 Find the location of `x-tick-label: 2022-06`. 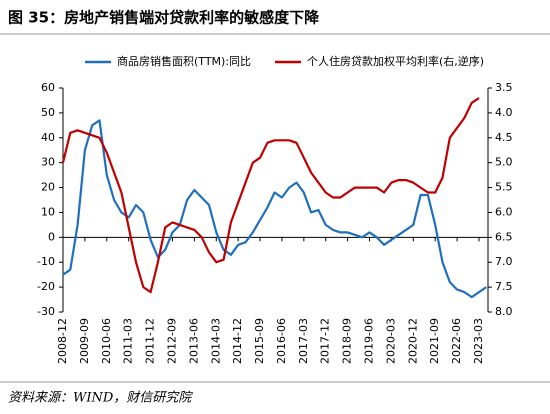

x-tick-label: 2022-06 is located at coordinates (456, 341).